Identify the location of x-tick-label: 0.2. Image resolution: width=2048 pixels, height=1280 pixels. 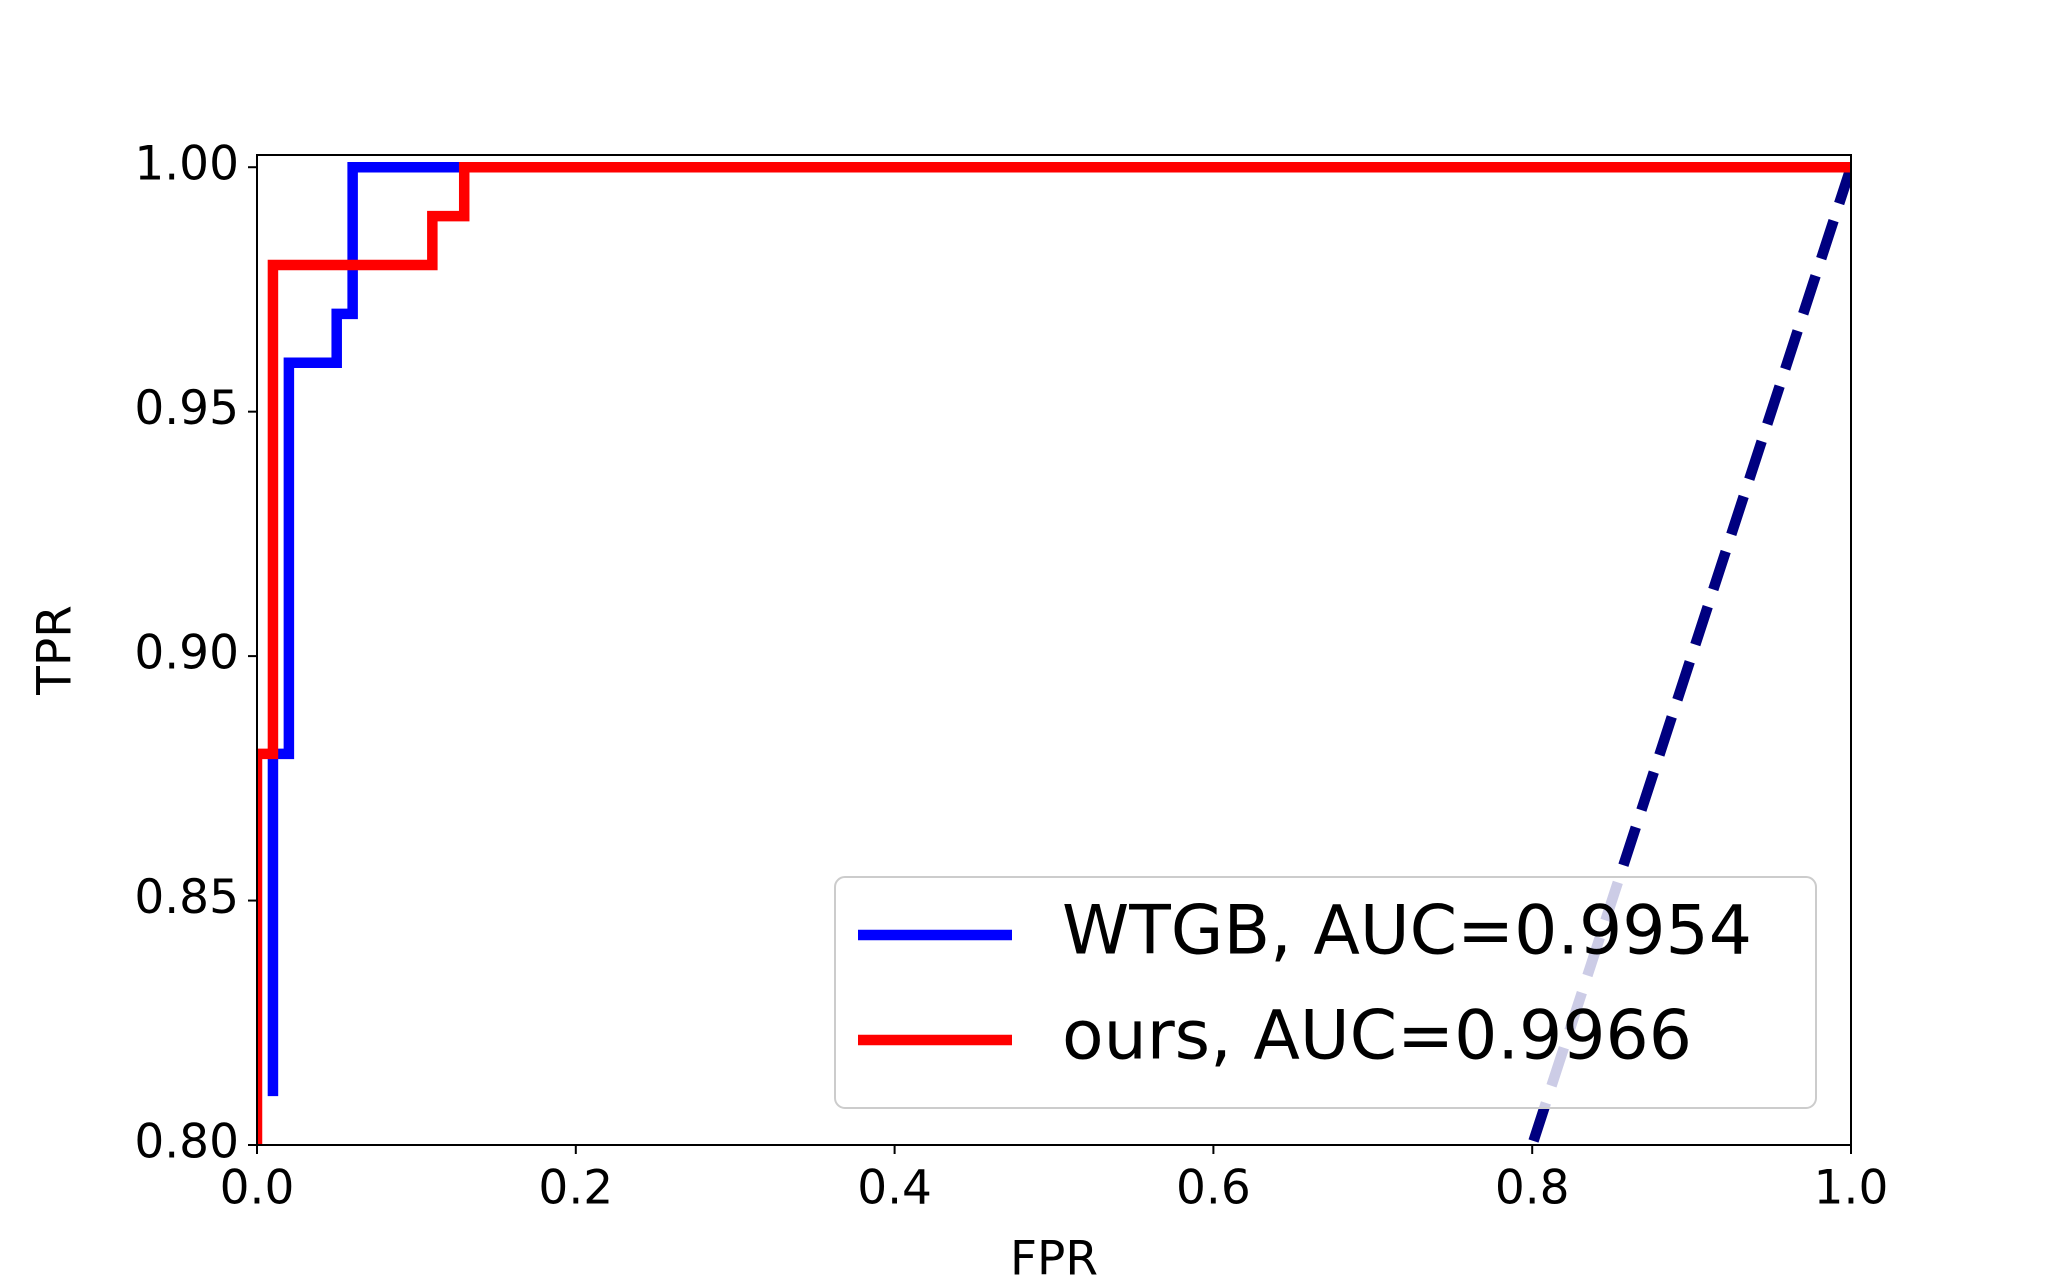
(575, 1188).